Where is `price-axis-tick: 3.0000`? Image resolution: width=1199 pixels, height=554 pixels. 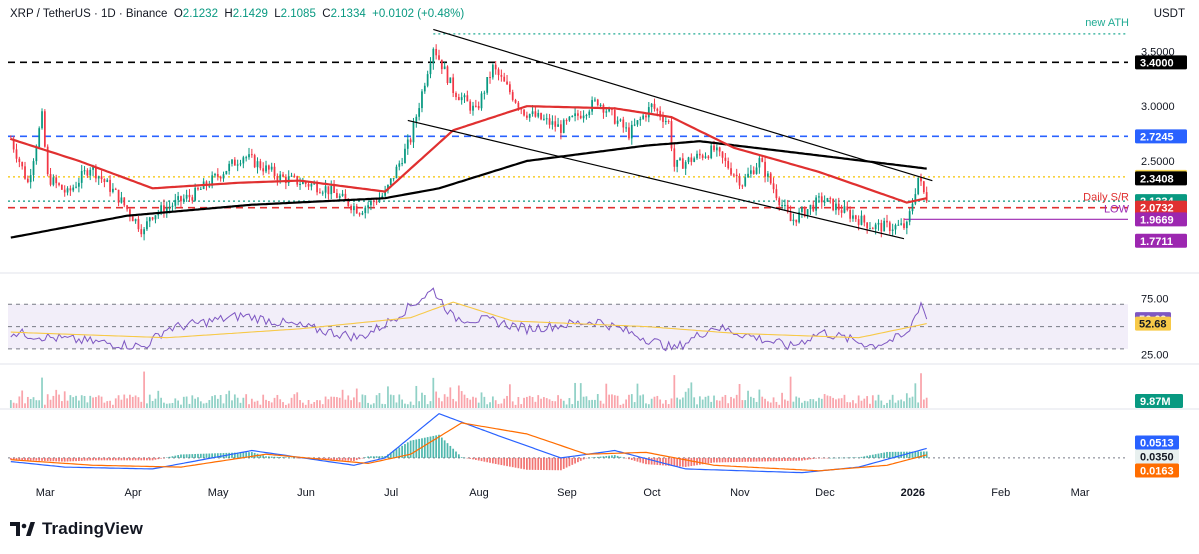 price-axis-tick: 3.0000 is located at coordinates (1158, 107).